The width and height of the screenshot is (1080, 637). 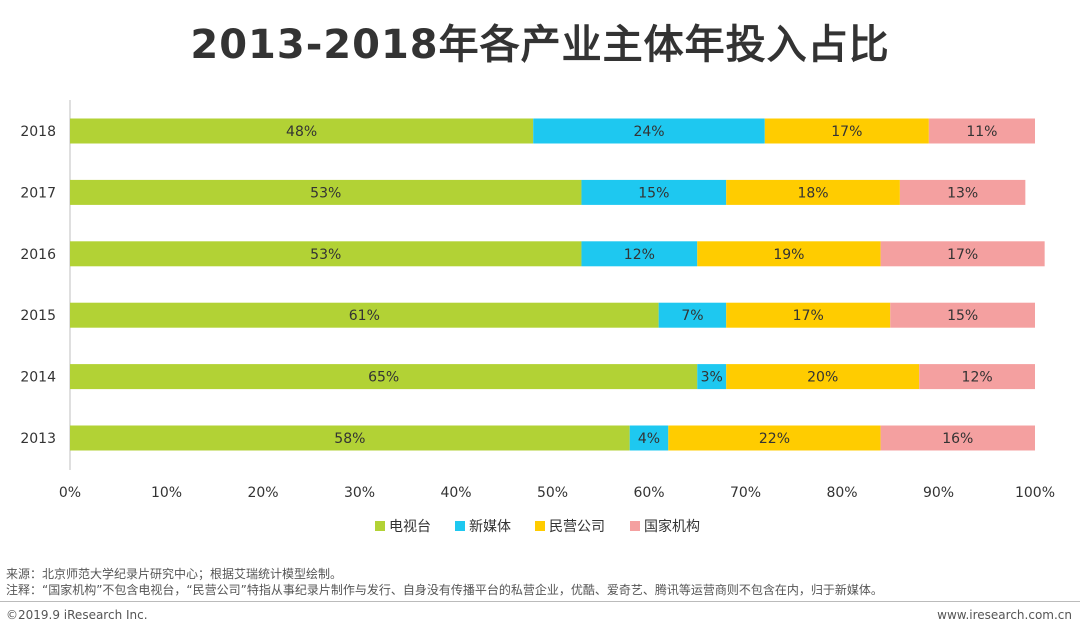 What do you see at coordinates (77, 615) in the screenshot?
I see `copyright: ©2019.9 iResearch Inc.` at bounding box center [77, 615].